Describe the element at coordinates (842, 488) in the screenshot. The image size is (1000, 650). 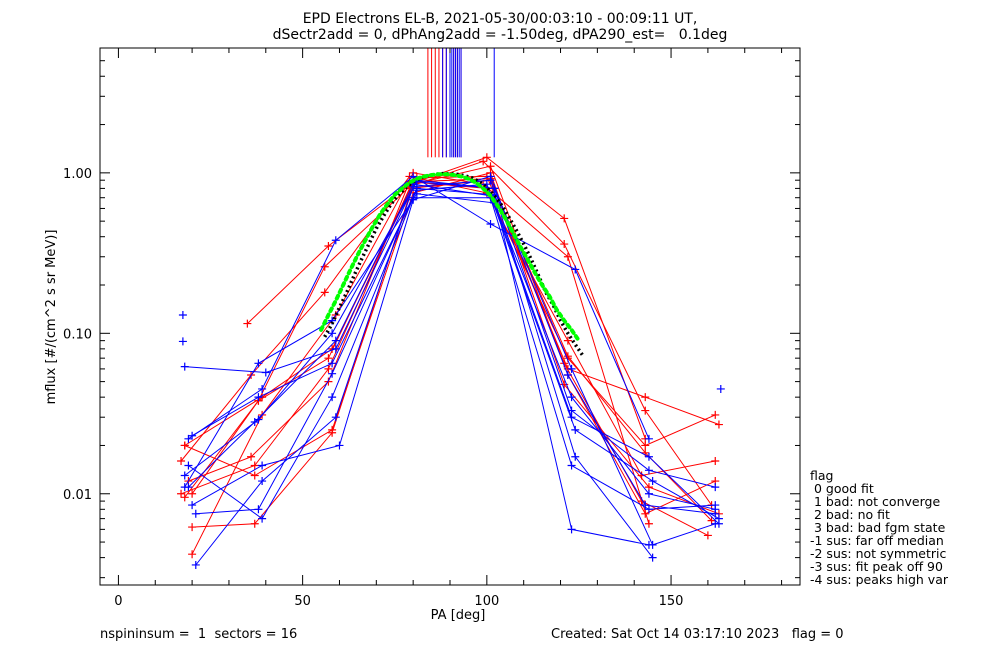
I see `legend-item-0: 0 good fit` at that location.